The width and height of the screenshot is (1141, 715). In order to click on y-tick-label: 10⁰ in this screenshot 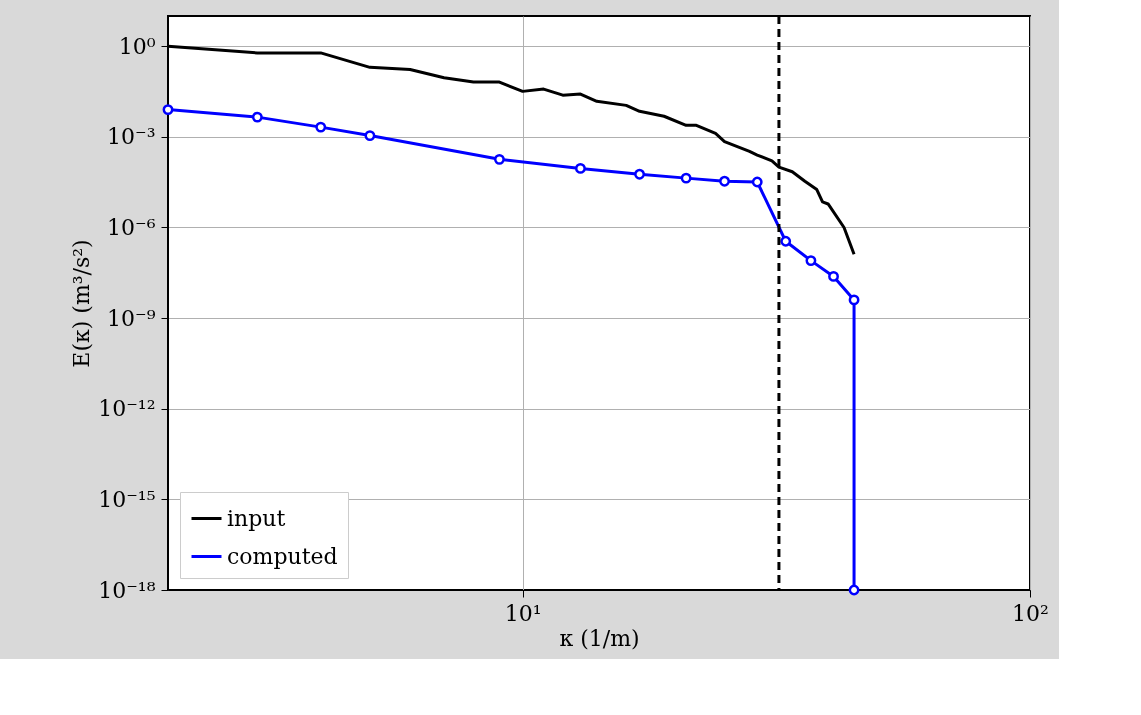, I will do `click(137, 46)`.